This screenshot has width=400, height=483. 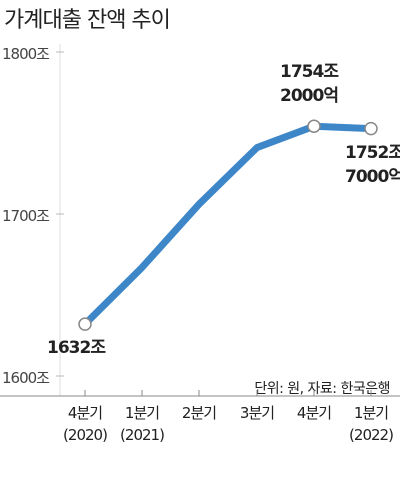 What do you see at coordinates (199, 413) in the screenshot?
I see `x-tick-label: 2분기` at bounding box center [199, 413].